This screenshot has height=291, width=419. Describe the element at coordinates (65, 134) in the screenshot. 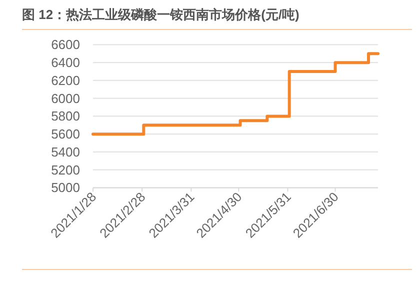

I see `y-tick-label: 5600` at that location.